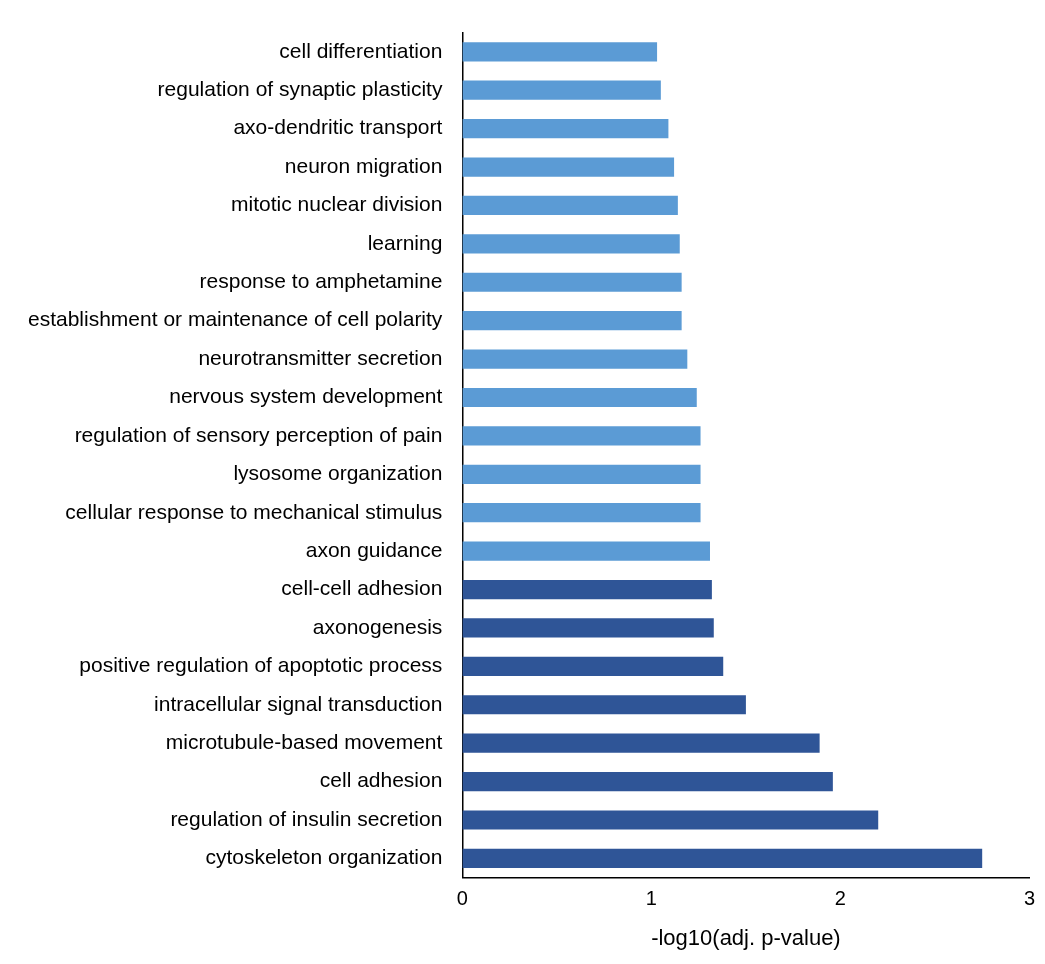 The image size is (1045, 964). I want to click on y-tick-label: response to amphetamine, so click(321, 281).